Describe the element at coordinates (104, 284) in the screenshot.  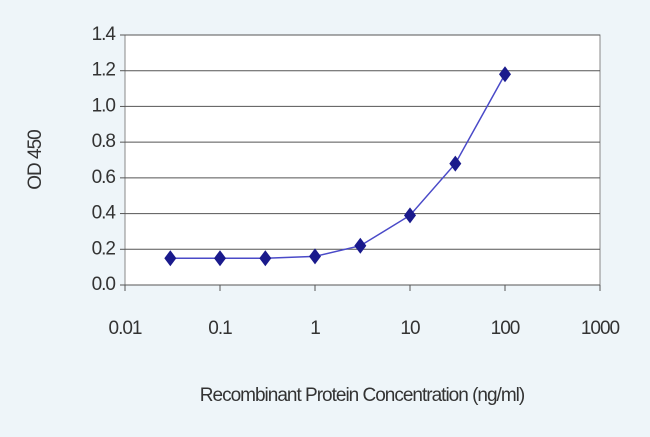
I see `y-tick-label: 0.0` at that location.